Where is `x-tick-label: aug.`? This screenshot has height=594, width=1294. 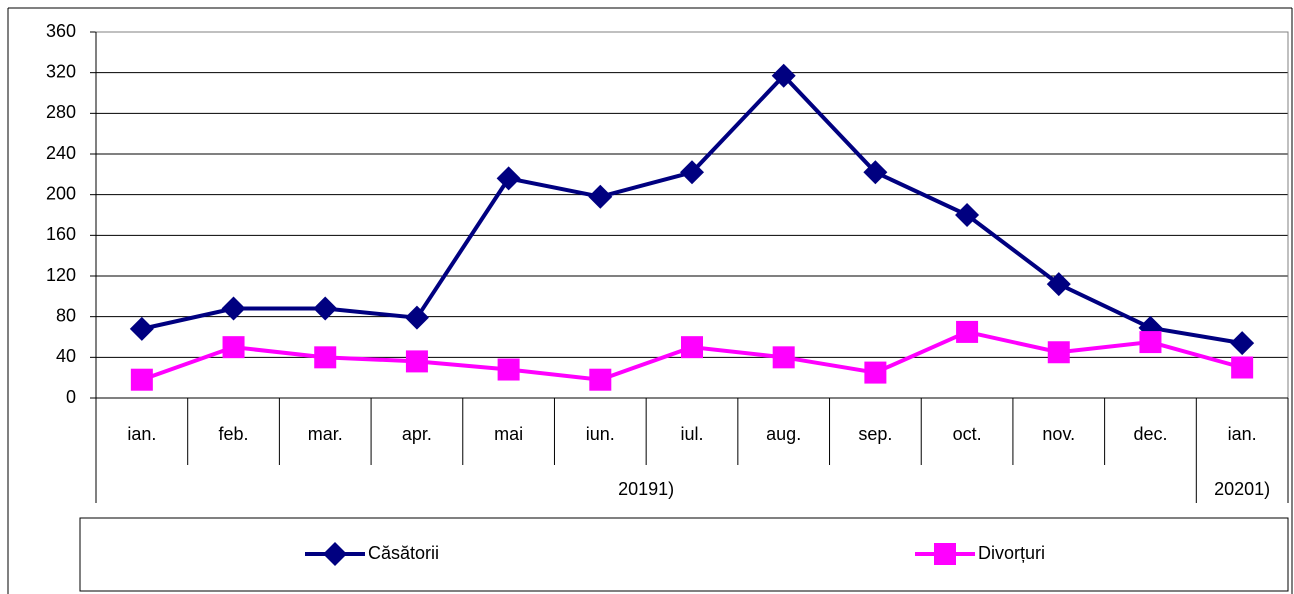
x-tick-label: aug. is located at coordinates (783, 434).